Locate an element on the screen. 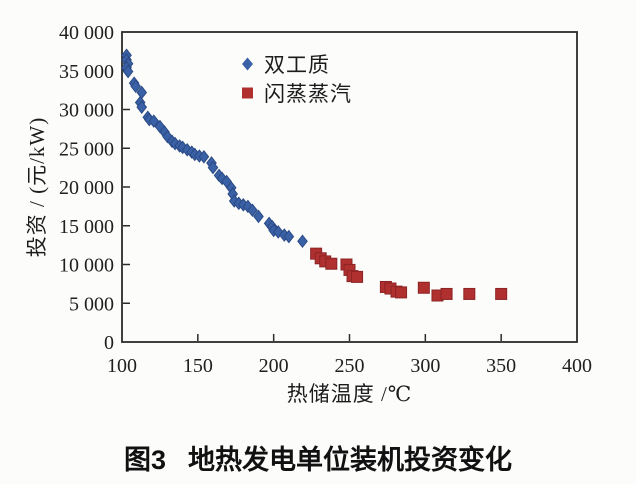 The image size is (636, 484). y-axis-title: 投资 / (元/kW) is located at coordinates (37, 187).